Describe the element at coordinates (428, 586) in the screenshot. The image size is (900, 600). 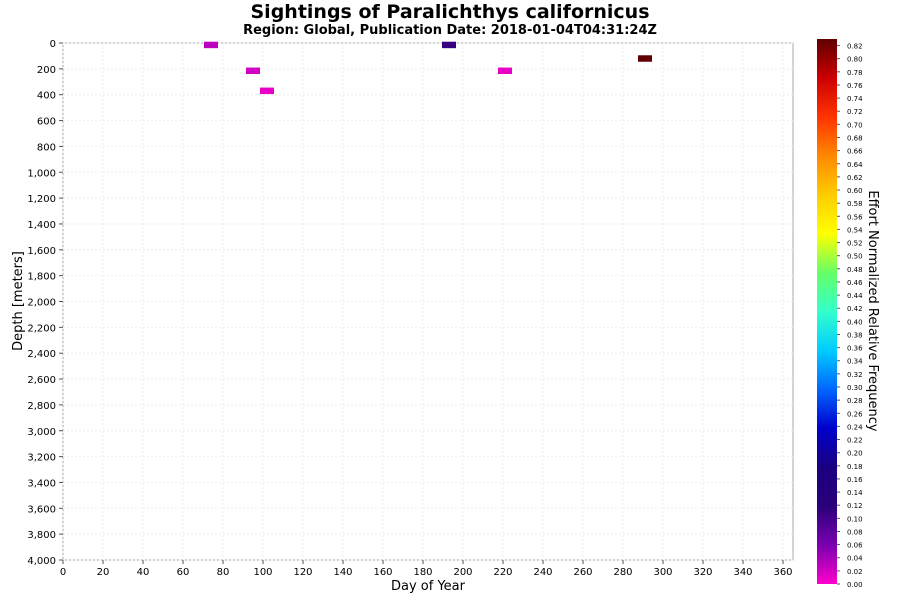
I see `x-axis-label: Day of Year` at that location.